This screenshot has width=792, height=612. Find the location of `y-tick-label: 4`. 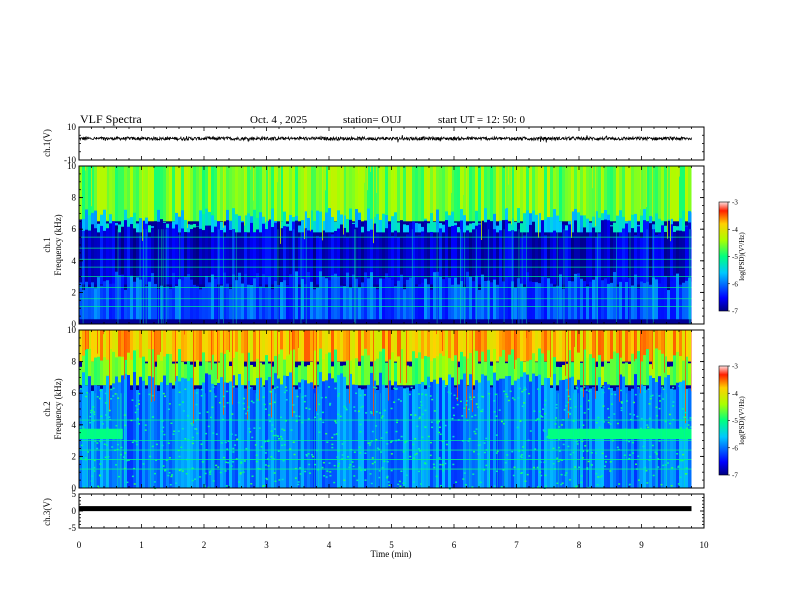

y-tick-label: 4 is located at coordinates (74, 261).